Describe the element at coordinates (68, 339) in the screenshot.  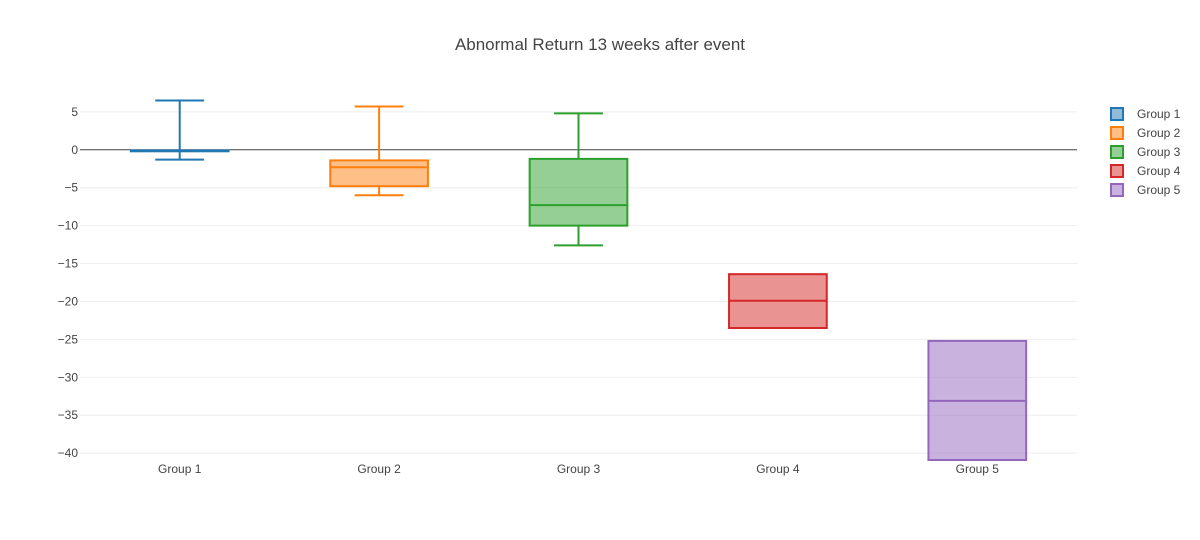
I see `y-tick-label: −25` at that location.